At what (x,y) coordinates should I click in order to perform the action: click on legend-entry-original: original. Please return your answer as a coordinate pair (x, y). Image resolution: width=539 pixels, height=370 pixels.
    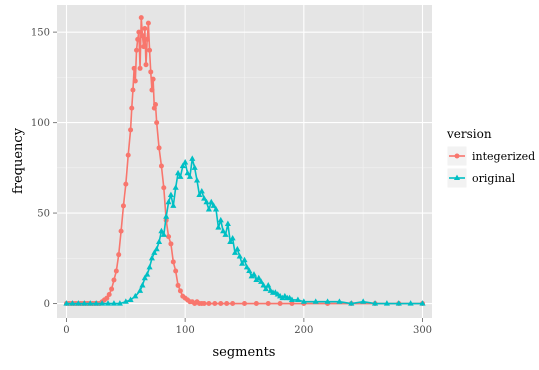
    Looking at the image, I should click on (481, 178).